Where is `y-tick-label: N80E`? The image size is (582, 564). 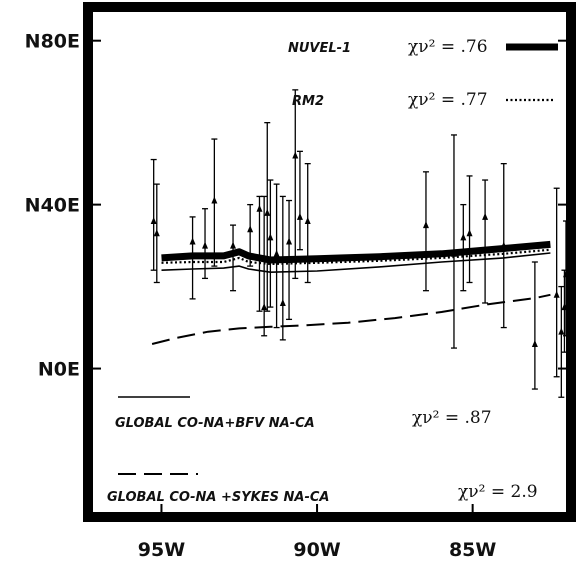 y-tick-label: N80E is located at coordinates (52, 42).